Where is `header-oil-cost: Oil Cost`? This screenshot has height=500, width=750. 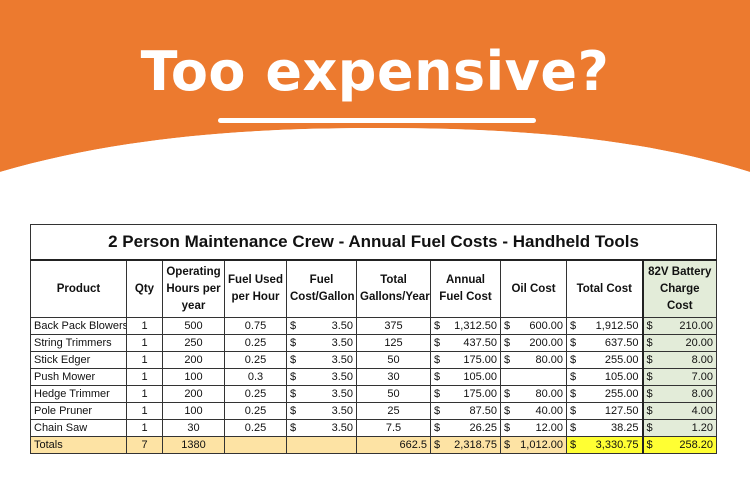
header-oil-cost: Oil Cost is located at coordinates (533, 288).